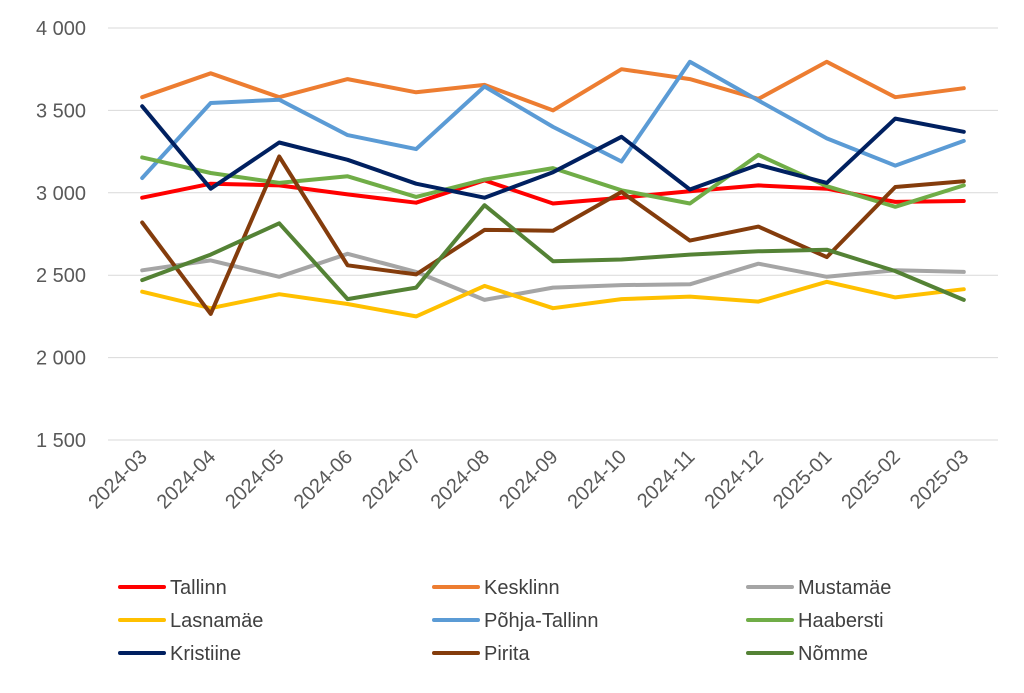 The image size is (1024, 693). Describe the element at coordinates (117, 479) in the screenshot. I see `x-tick-label: 2024-03` at that location.